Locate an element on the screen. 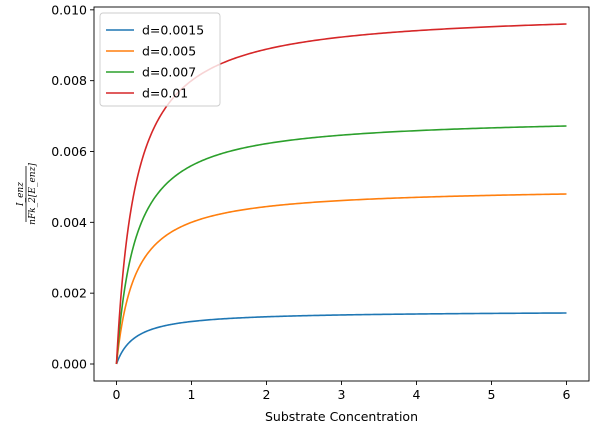 This screenshot has height=435, width=599. y-tick-label: 0.000 is located at coordinates (69, 364).